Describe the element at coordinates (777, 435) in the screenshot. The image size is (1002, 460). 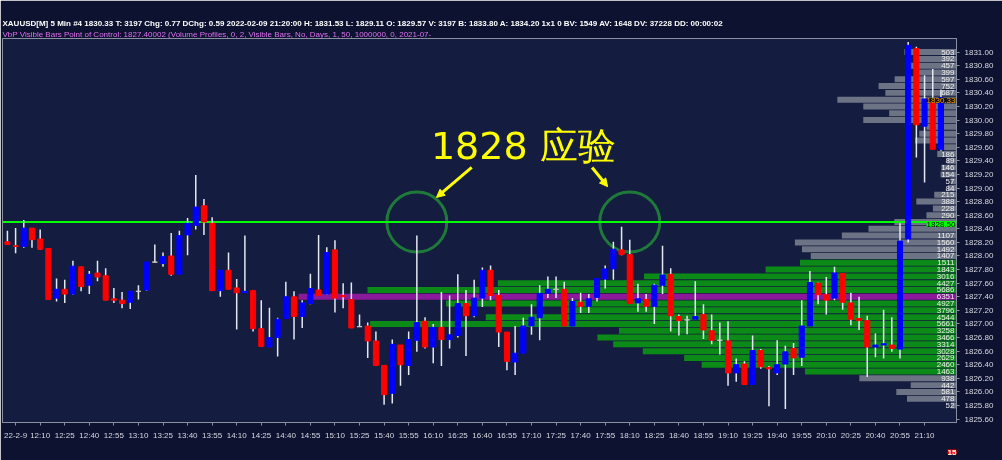
I see `x-tick-label: 19:40` at that location.